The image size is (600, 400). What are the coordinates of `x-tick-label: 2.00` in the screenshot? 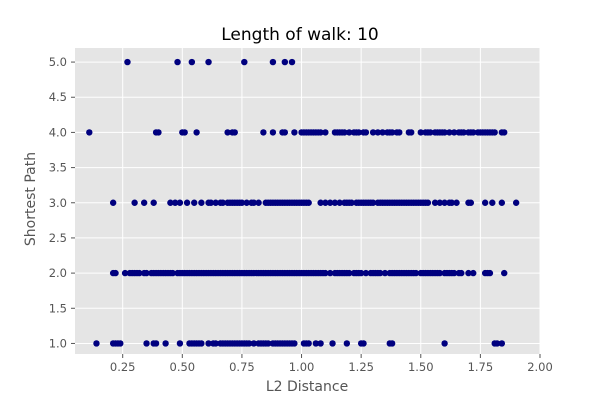 It's located at (540, 367).